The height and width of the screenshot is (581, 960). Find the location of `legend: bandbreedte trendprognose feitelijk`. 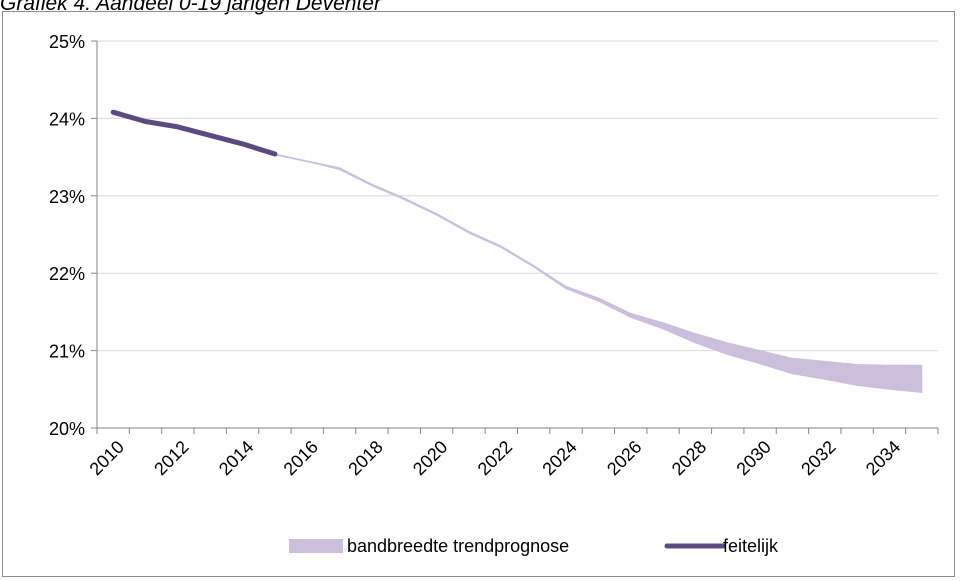

legend: bandbreedte trendprognose feitelijk is located at coordinates (534, 546).